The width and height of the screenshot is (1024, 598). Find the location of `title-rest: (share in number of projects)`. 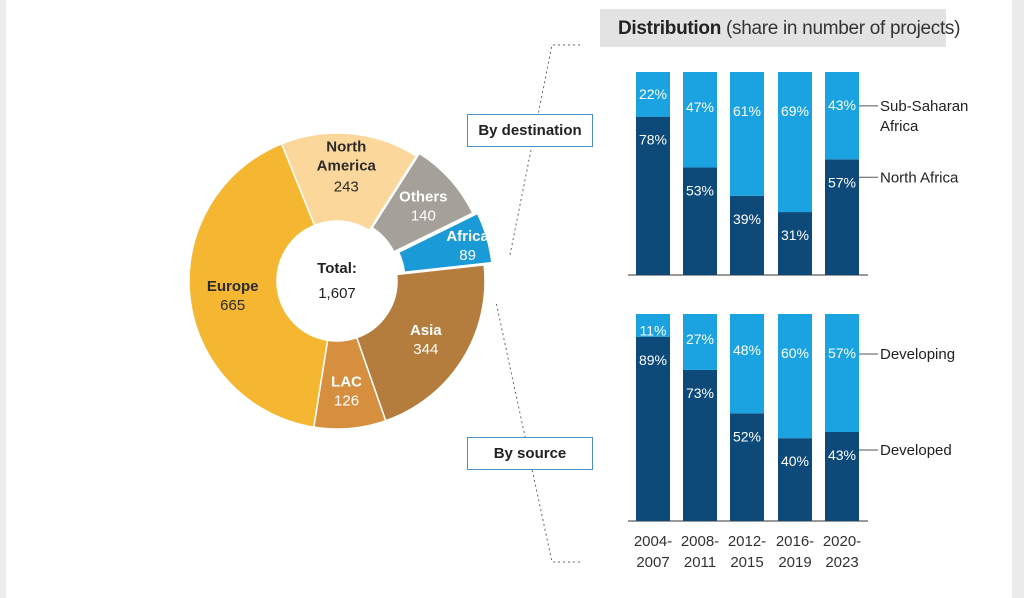

title-rest: (share in number of projects) is located at coordinates (841, 28).